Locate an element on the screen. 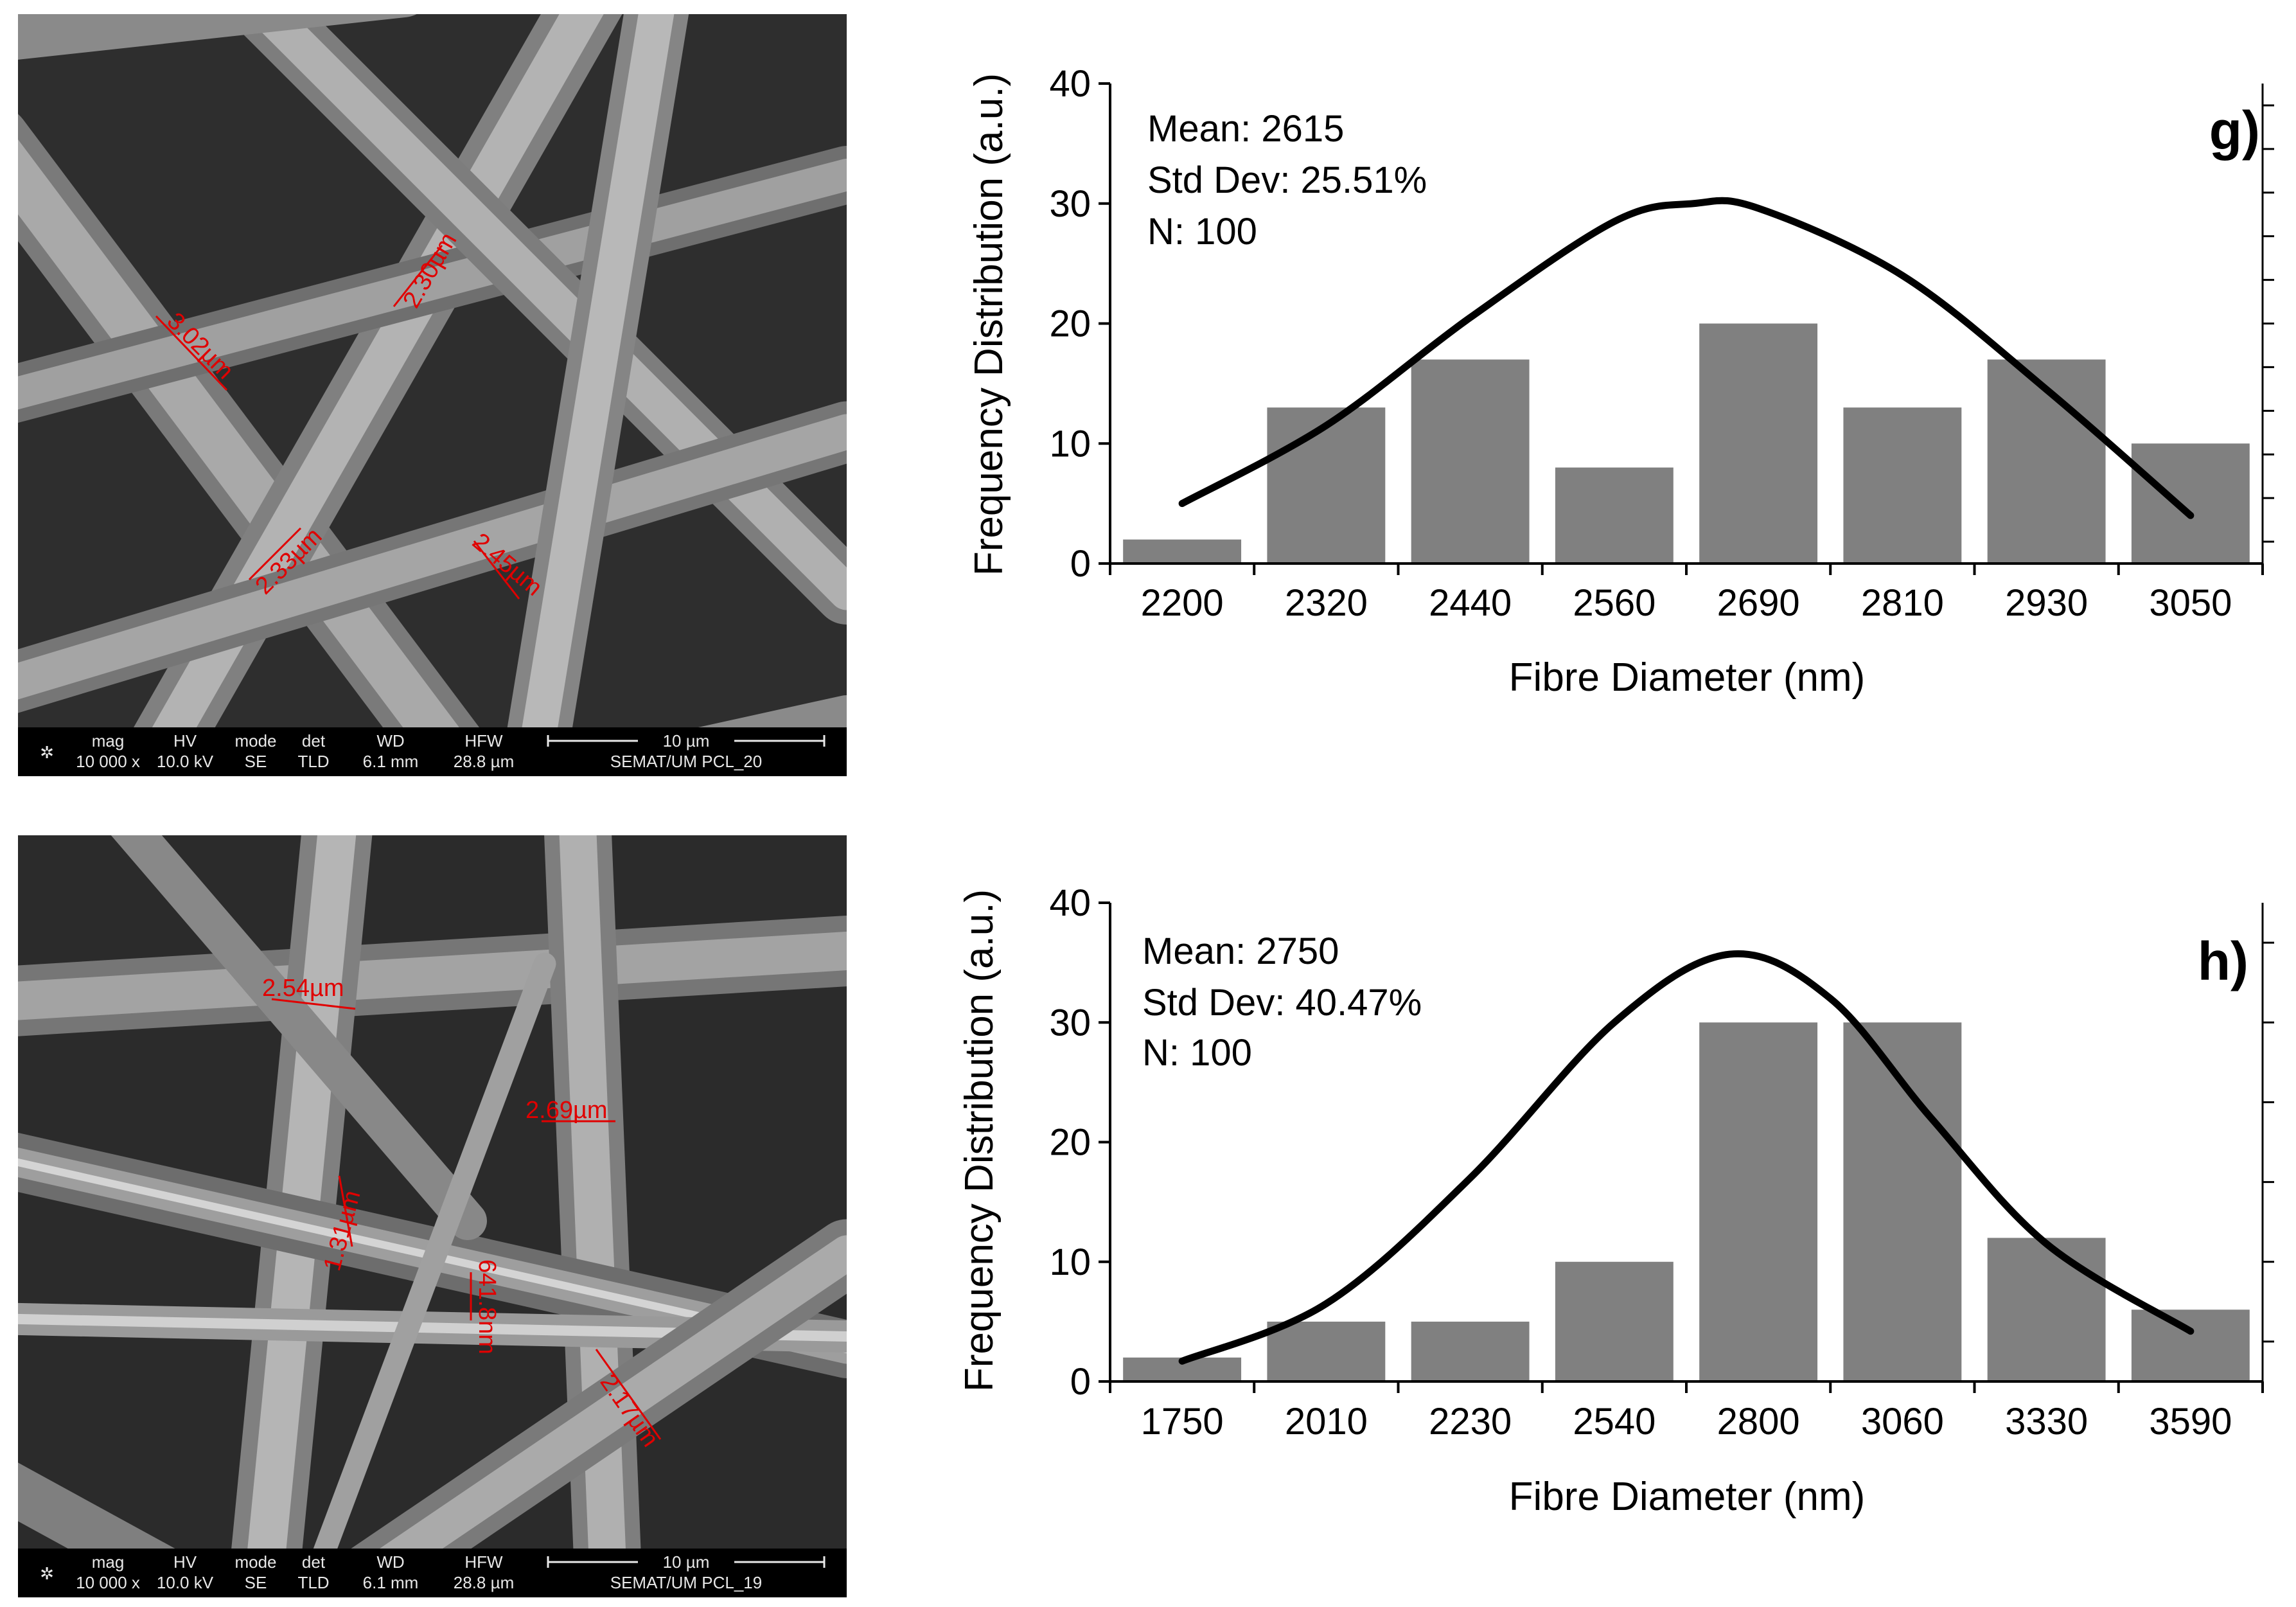  measurement-label: 2.54µm is located at coordinates (303, 988).